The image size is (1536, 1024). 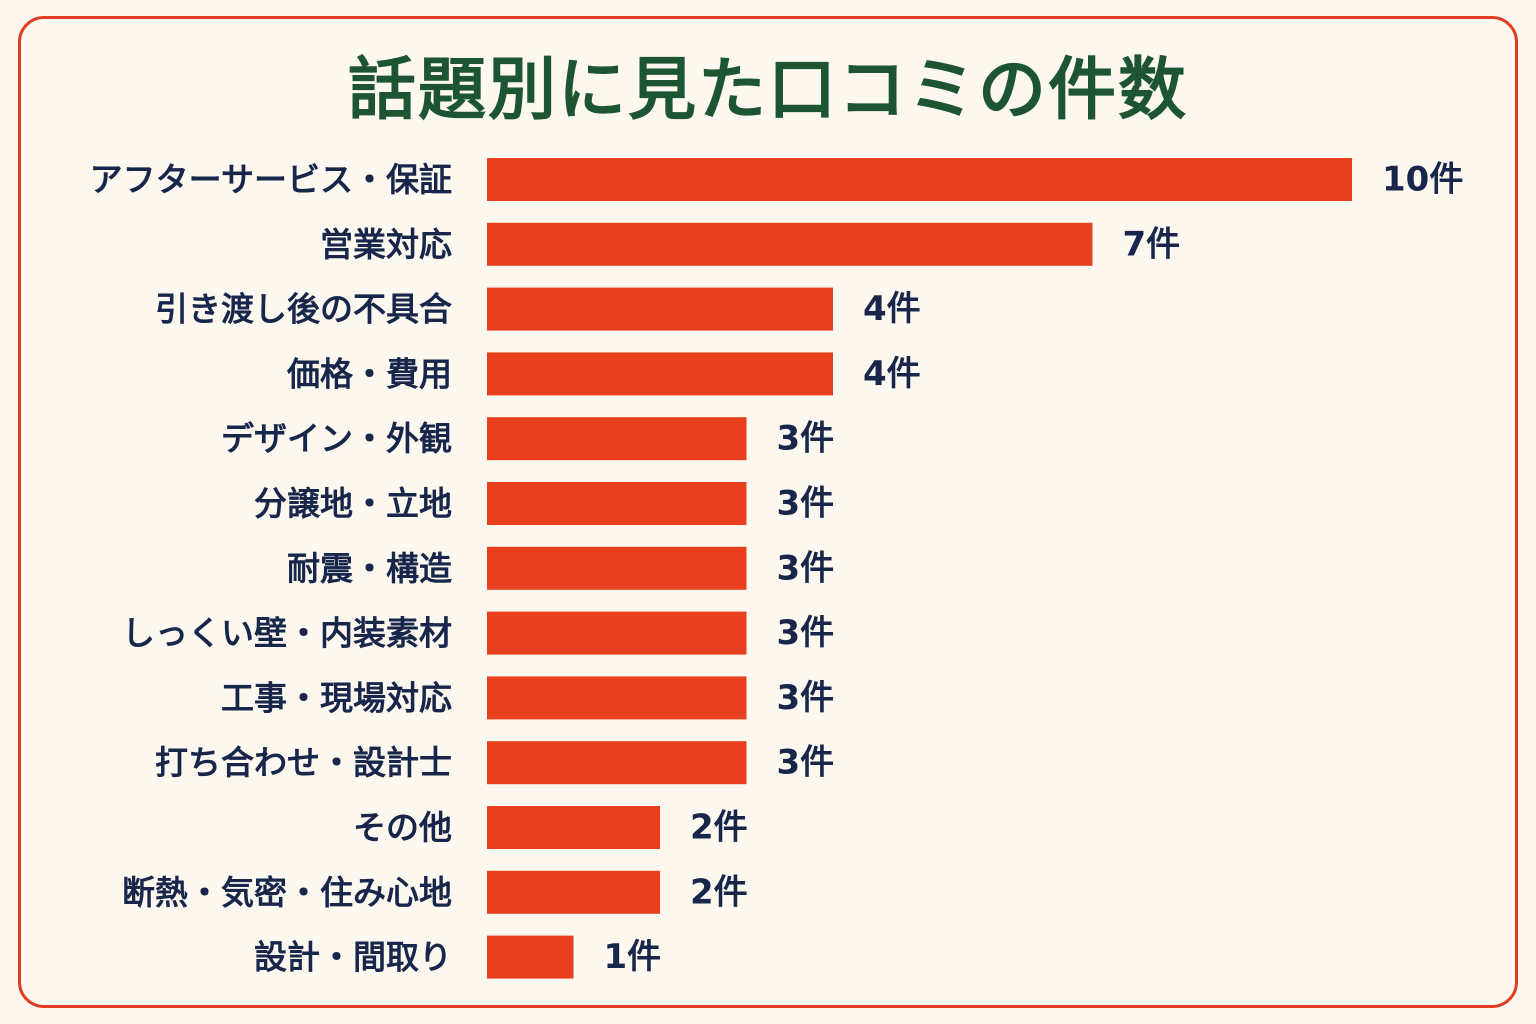 What do you see at coordinates (353, 957) in the screenshot?
I see `category-label: 設計・間取り` at bounding box center [353, 957].